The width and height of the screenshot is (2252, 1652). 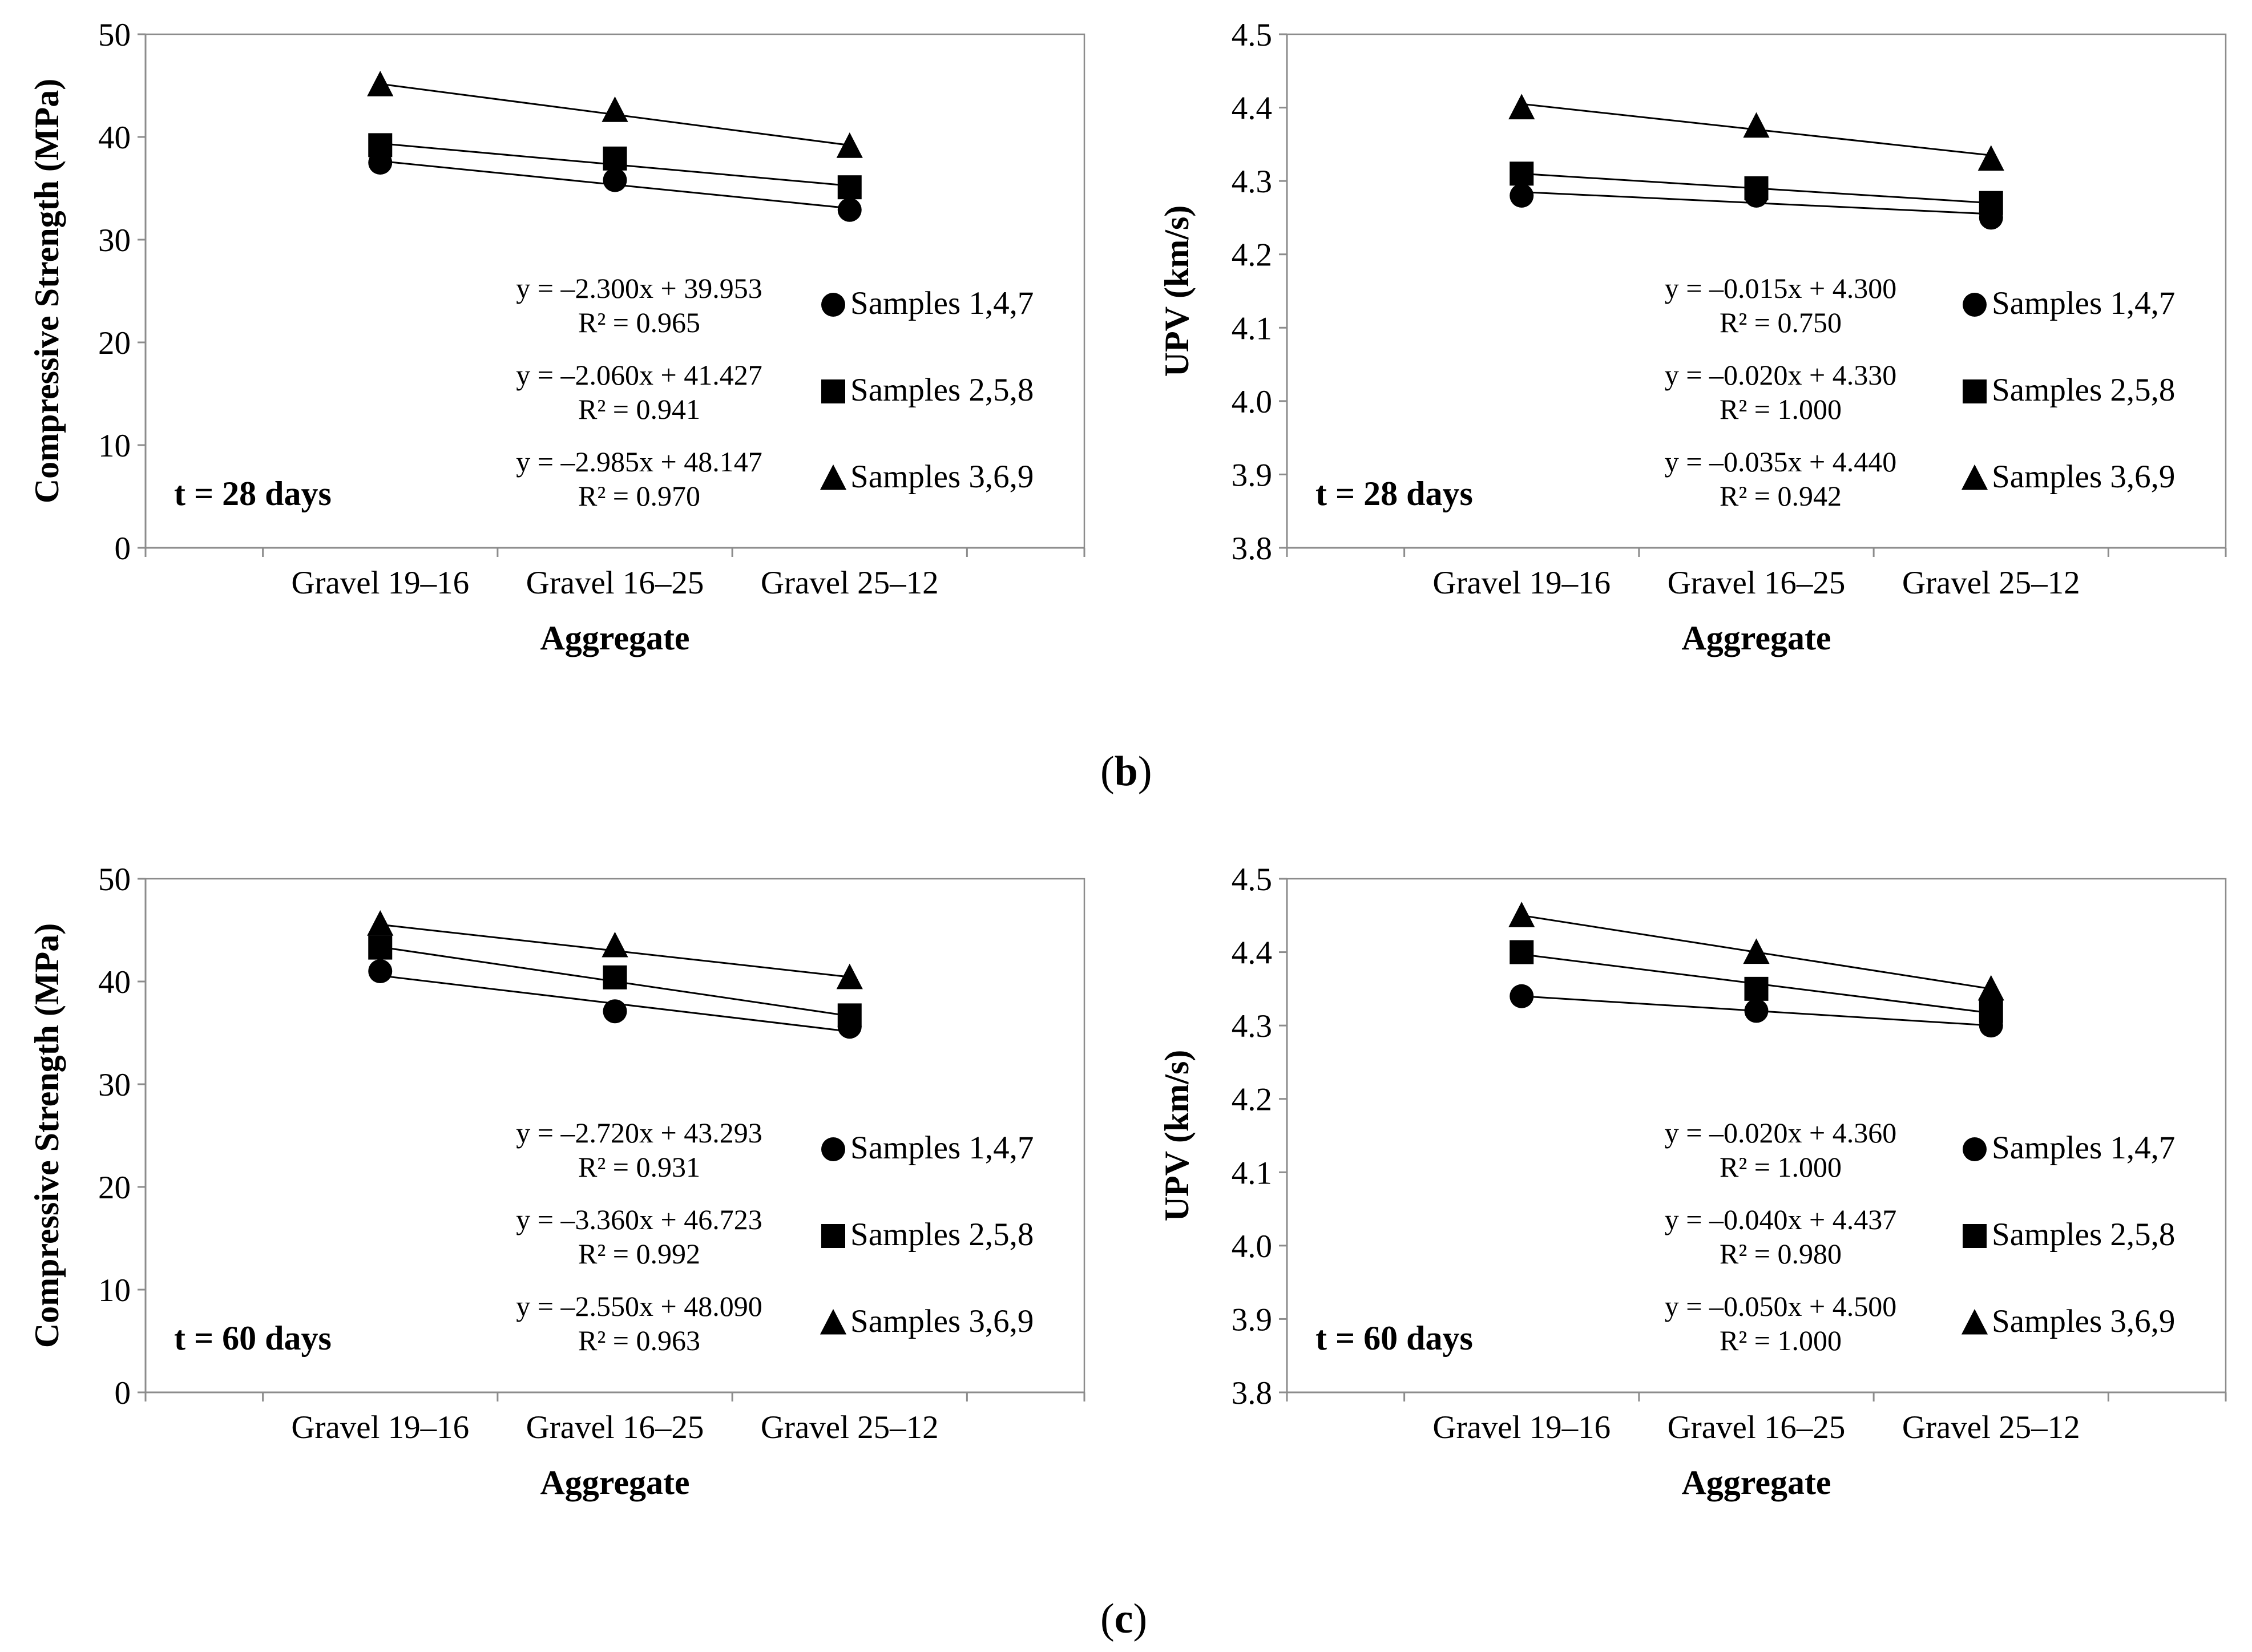 I want to click on trendline-equation: y = –0.035x + 4.440, so click(x=1781, y=462).